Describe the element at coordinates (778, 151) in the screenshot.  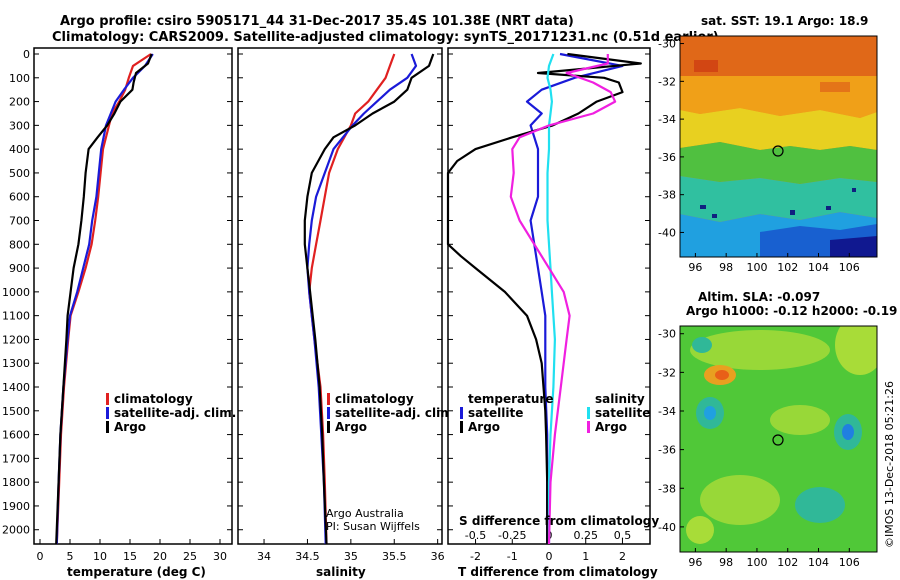
I see `sst-argo-location-marker` at that location.